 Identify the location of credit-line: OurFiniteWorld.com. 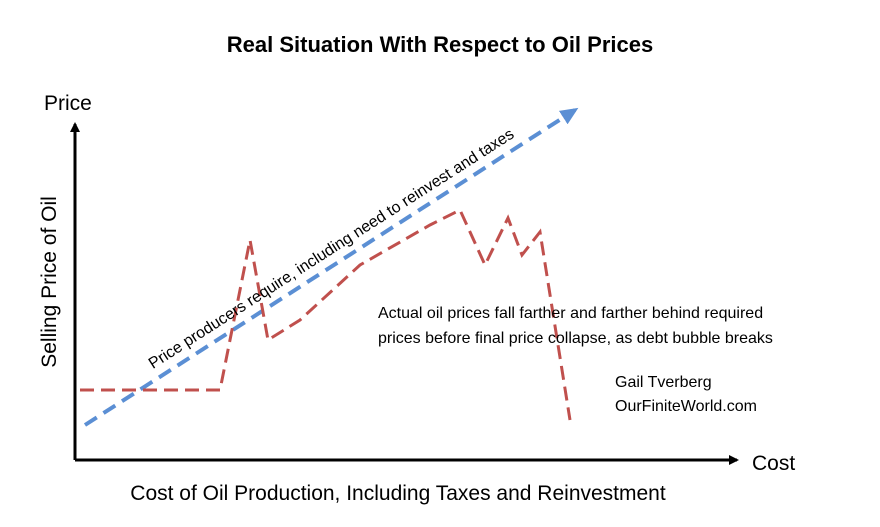
(686, 406).